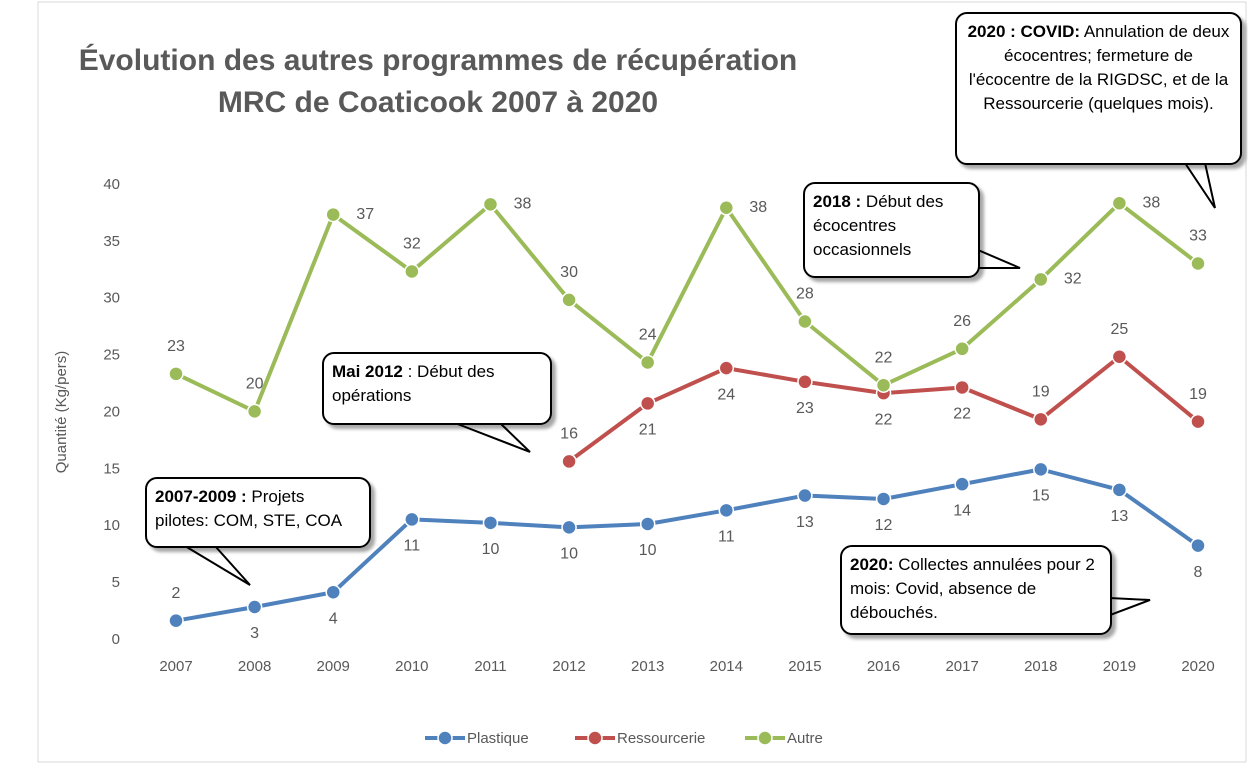  I want to click on x-tick-label: 2016, so click(883, 666).